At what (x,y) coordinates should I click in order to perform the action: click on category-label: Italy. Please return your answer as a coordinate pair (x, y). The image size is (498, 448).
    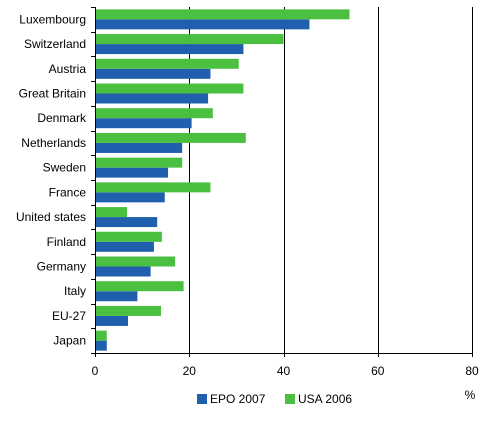
    Looking at the image, I should click on (75, 291).